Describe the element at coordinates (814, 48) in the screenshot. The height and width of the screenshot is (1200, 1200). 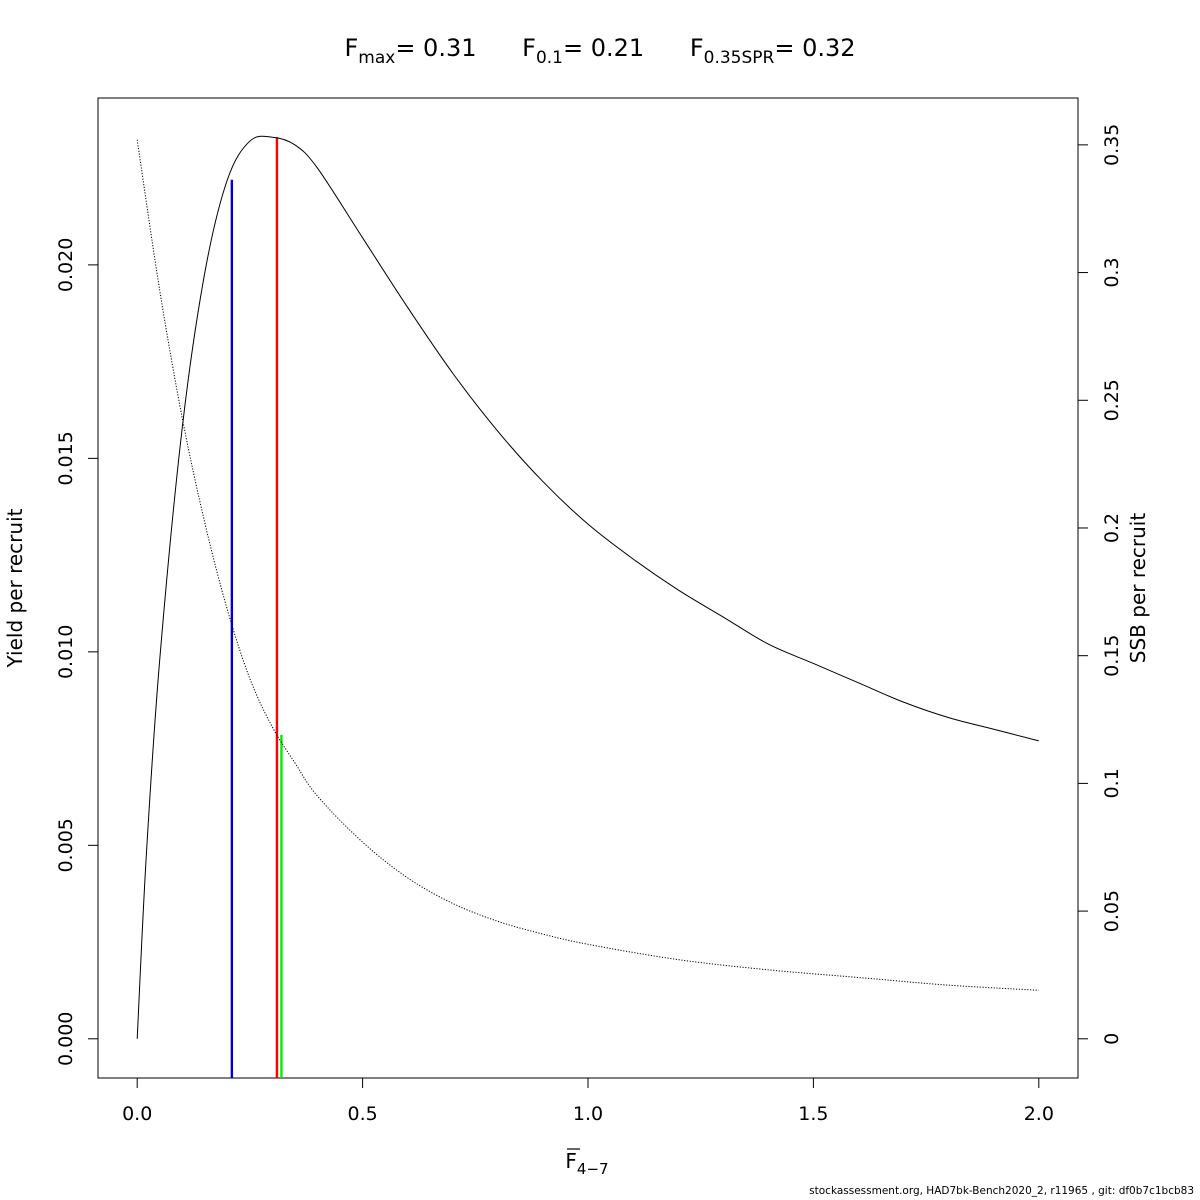
I see `fspr-value: = 0.32` at that location.